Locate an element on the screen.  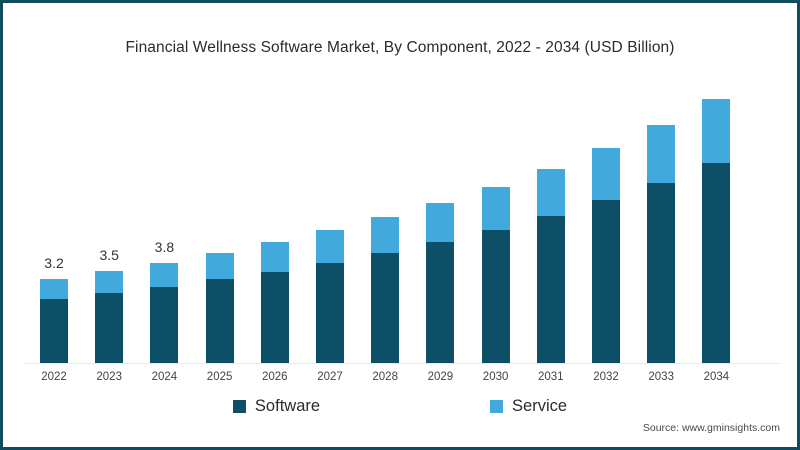
x-axis-tick-2022: 2022 is located at coordinates (54, 377).